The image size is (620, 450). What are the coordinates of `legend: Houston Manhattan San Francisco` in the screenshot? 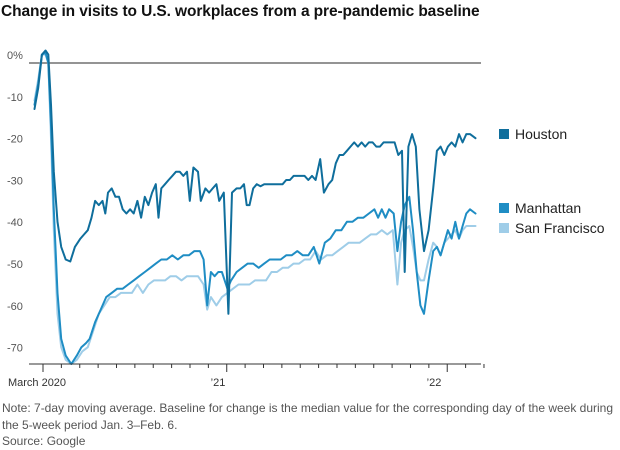 It's located at (552, 181).